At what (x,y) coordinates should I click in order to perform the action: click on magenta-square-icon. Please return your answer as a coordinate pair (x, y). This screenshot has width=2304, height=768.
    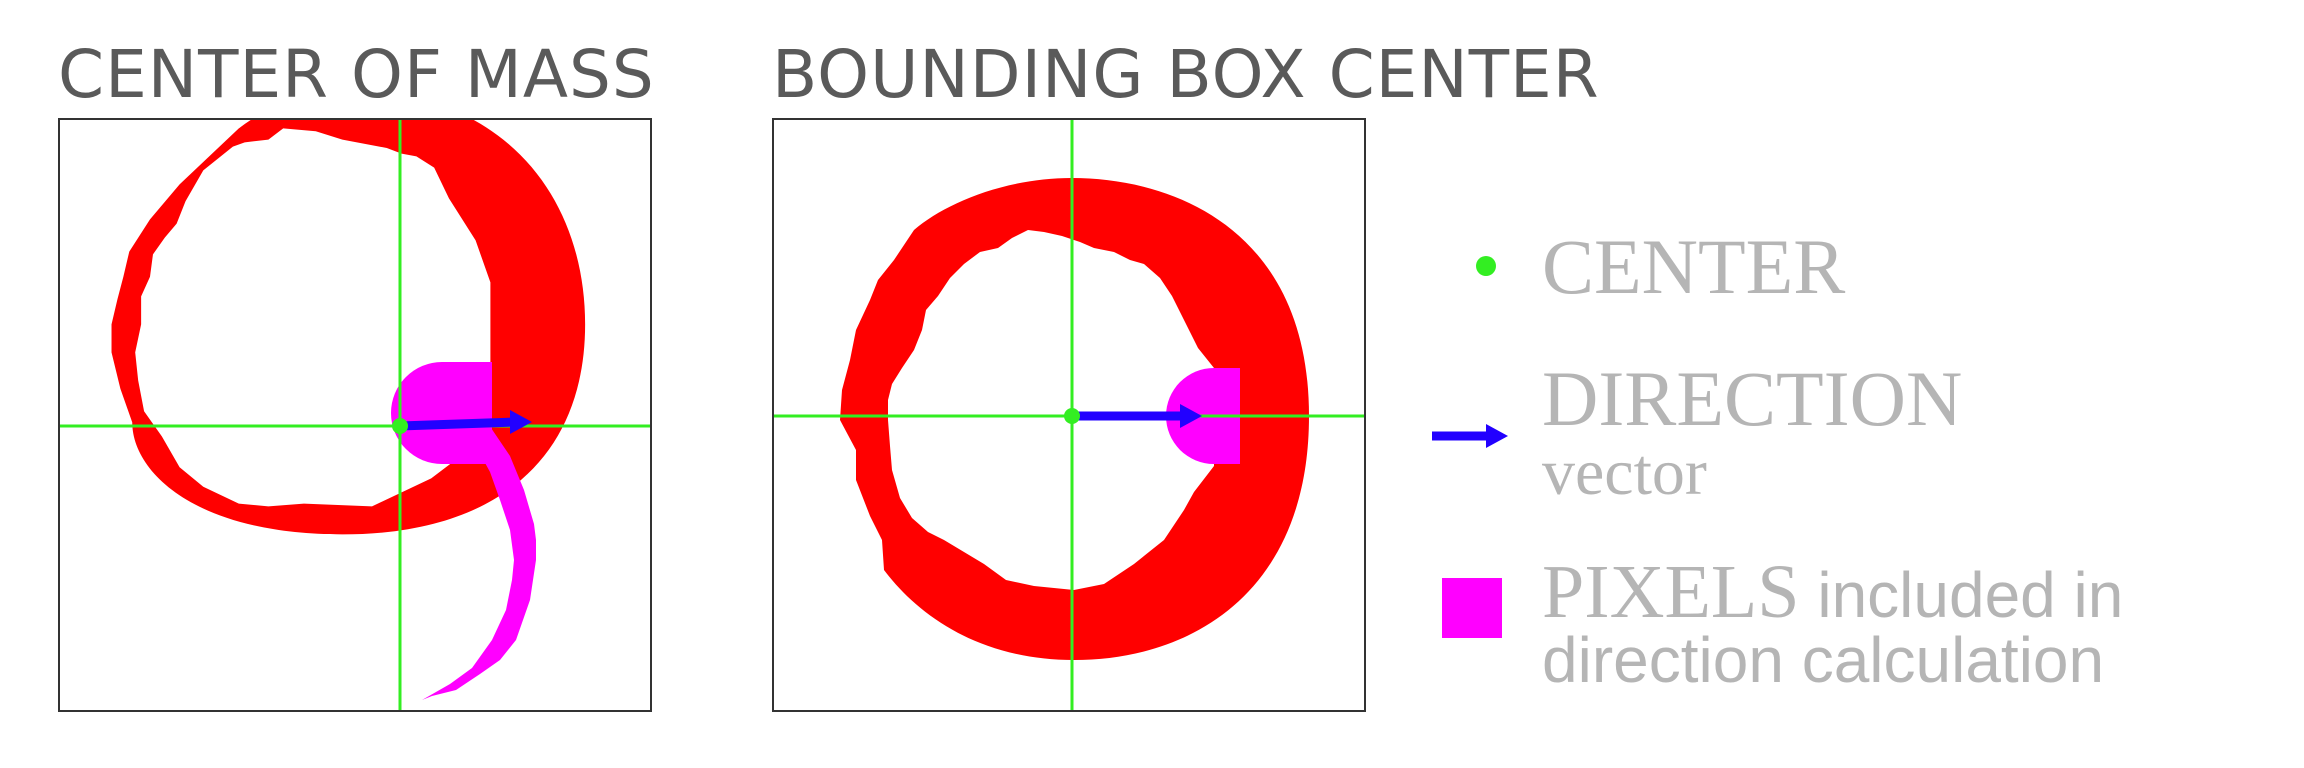
    Looking at the image, I should click on (1472, 608).